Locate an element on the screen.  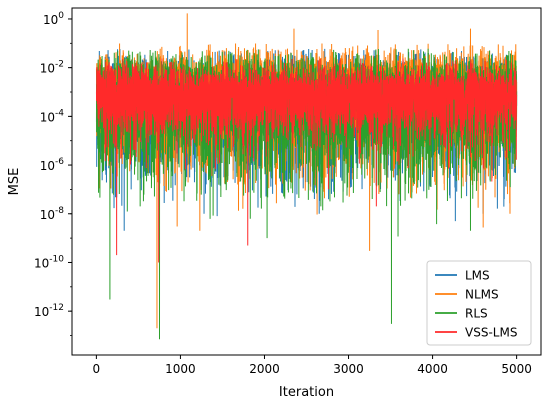
legend-label: RLS is located at coordinates (476, 314).